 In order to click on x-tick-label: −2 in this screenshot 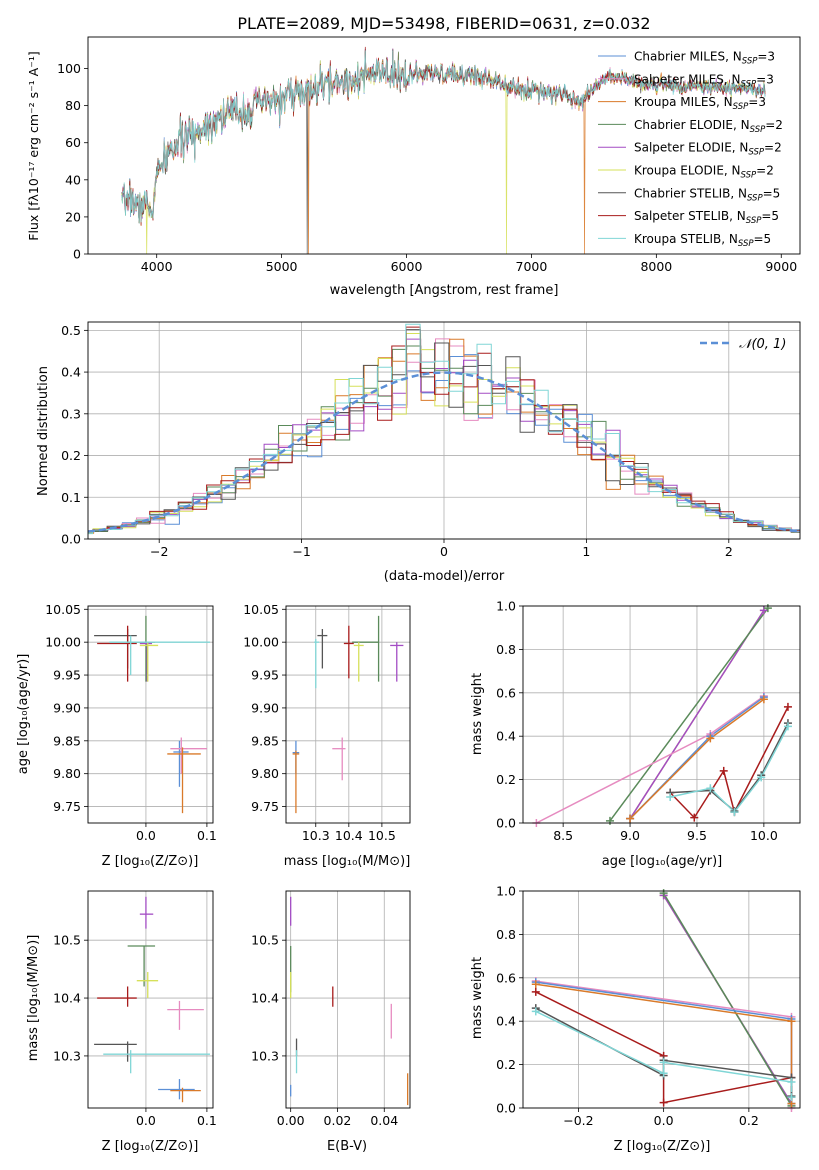, I will do `click(159, 551)`.